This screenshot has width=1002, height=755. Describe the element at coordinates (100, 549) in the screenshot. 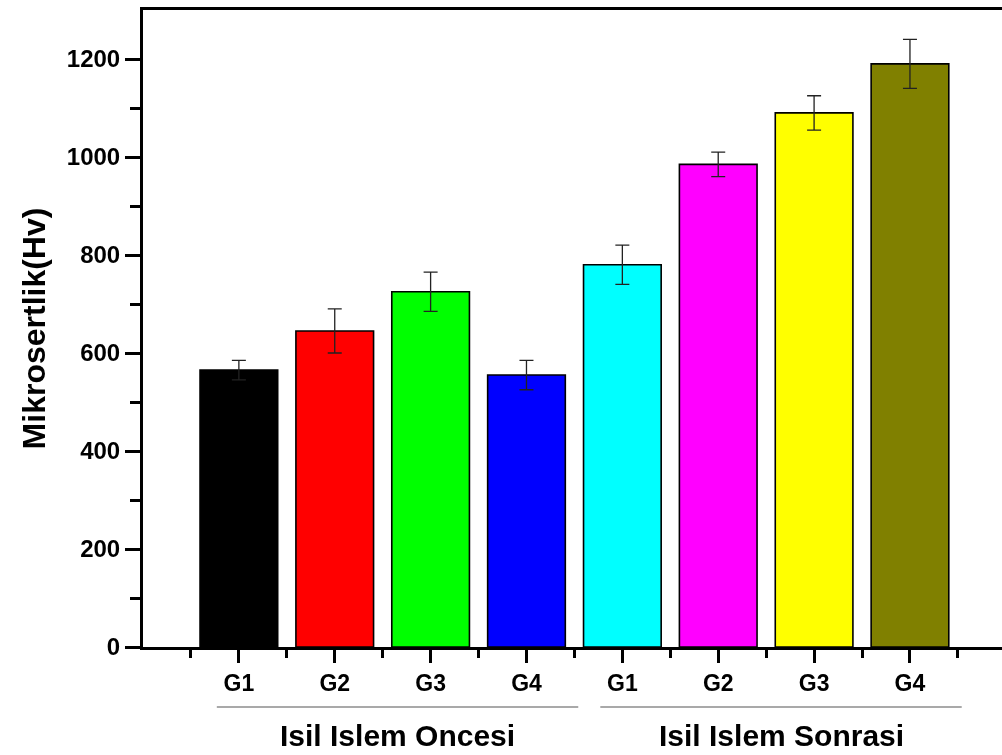

I see `y-tick-label: 200` at that location.